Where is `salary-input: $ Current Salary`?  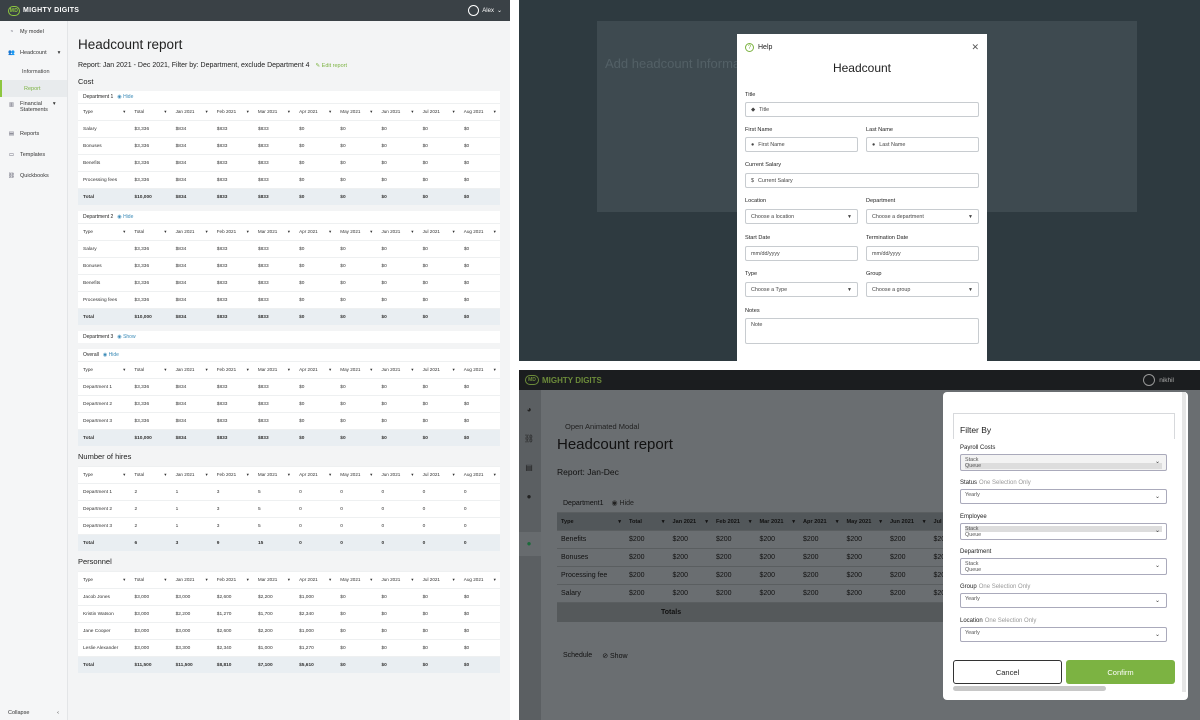 salary-input: $ Current Salary is located at coordinates (862, 180).